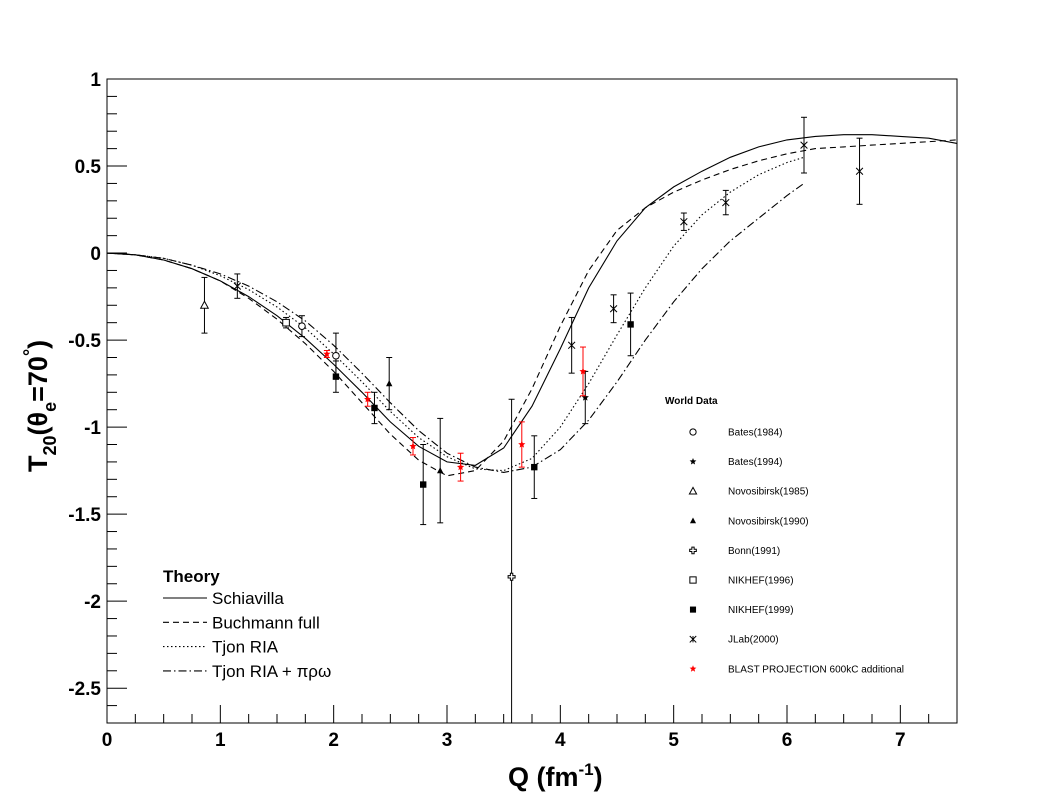 The width and height of the screenshot is (1063, 805). Describe the element at coordinates (40, 406) in the screenshot. I see `y-axis-title: T20(θe=70°)` at that location.